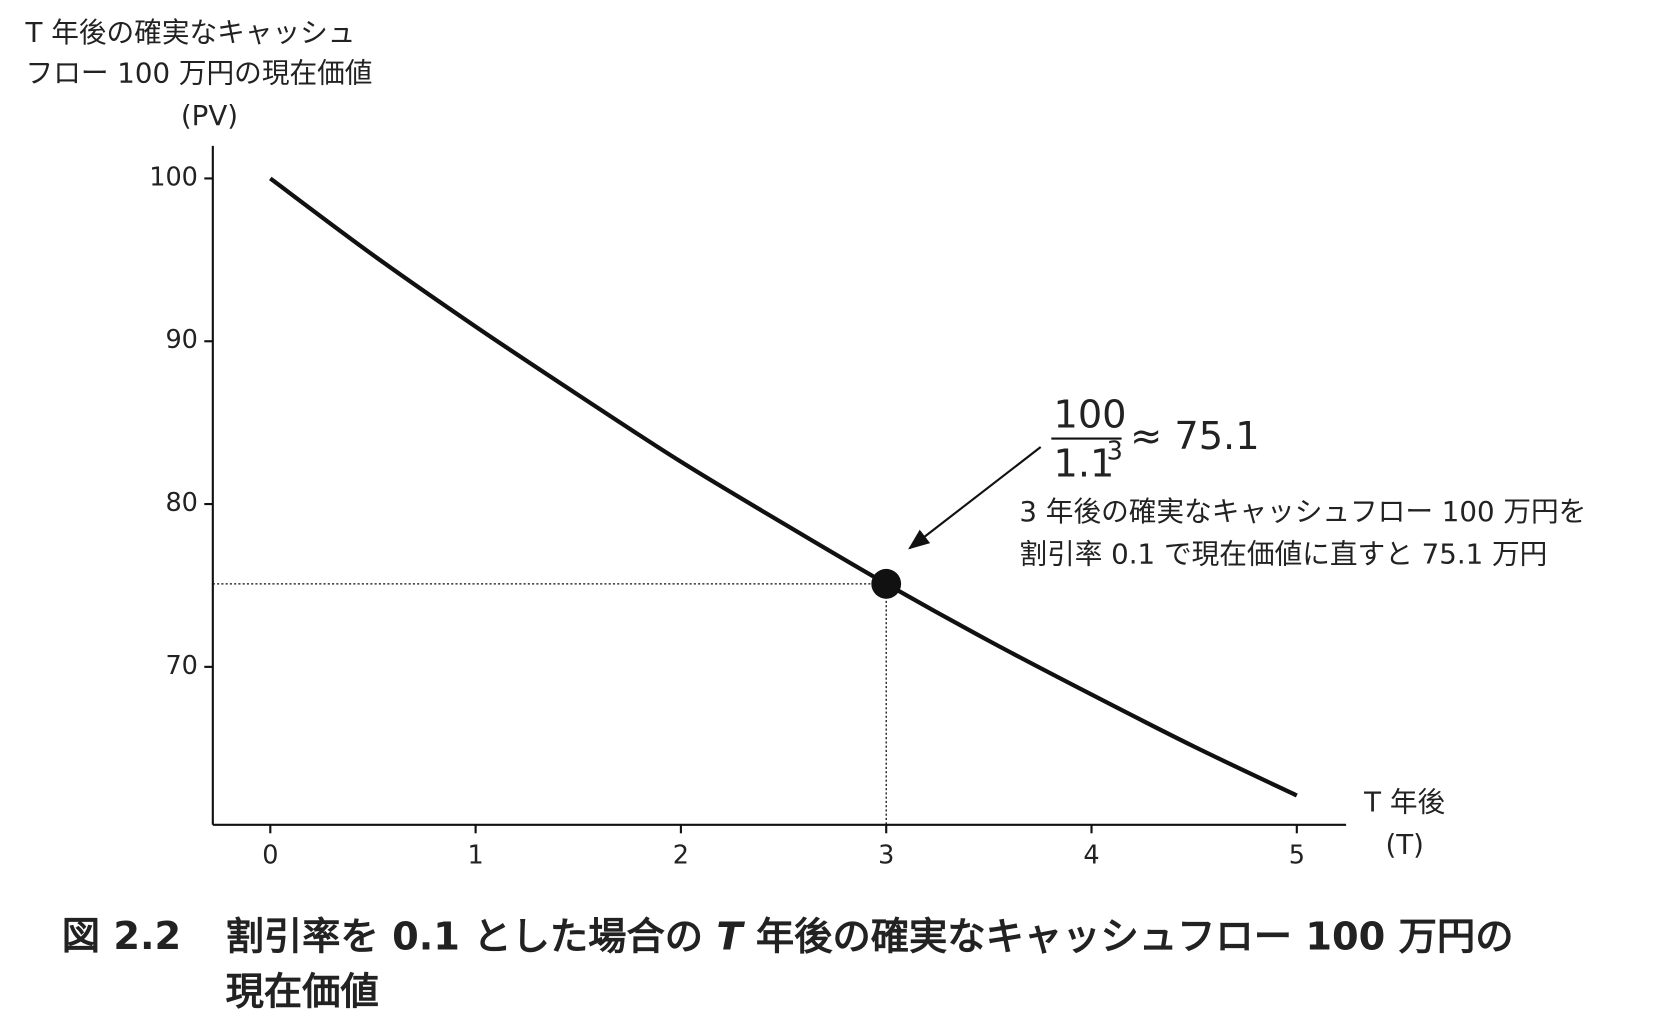  Describe the element at coordinates (1404, 802) in the screenshot. I see `x-label: T 年後` at that location.